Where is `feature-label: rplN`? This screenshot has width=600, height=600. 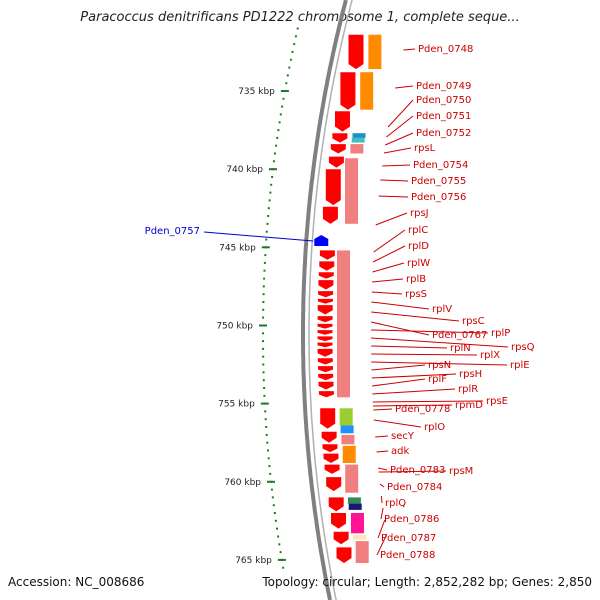 feature-label: rplN is located at coordinates (460, 348).